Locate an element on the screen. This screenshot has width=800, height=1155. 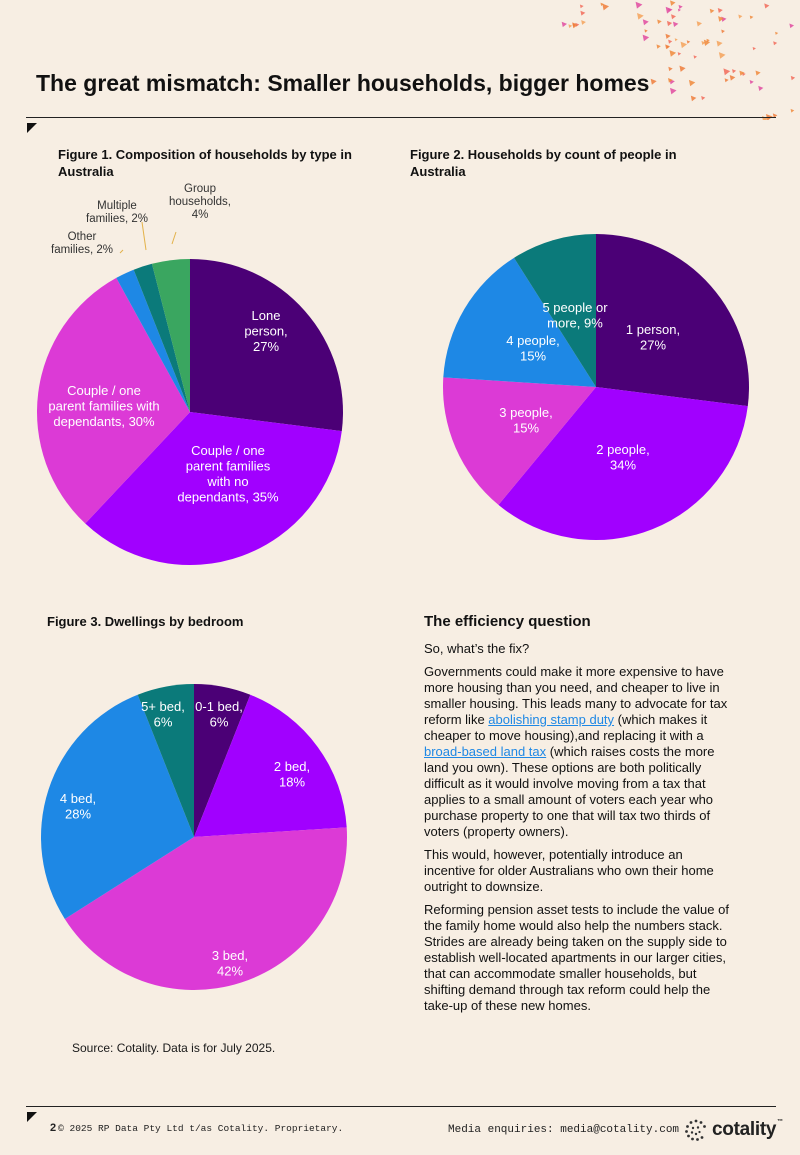
pie-label-5-bed: 5+ bed, 6% is located at coordinates (163, 714).